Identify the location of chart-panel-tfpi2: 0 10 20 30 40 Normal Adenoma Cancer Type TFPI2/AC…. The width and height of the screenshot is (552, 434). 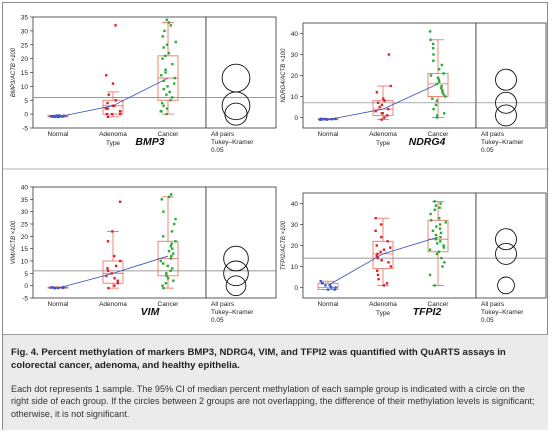
(414, 258).